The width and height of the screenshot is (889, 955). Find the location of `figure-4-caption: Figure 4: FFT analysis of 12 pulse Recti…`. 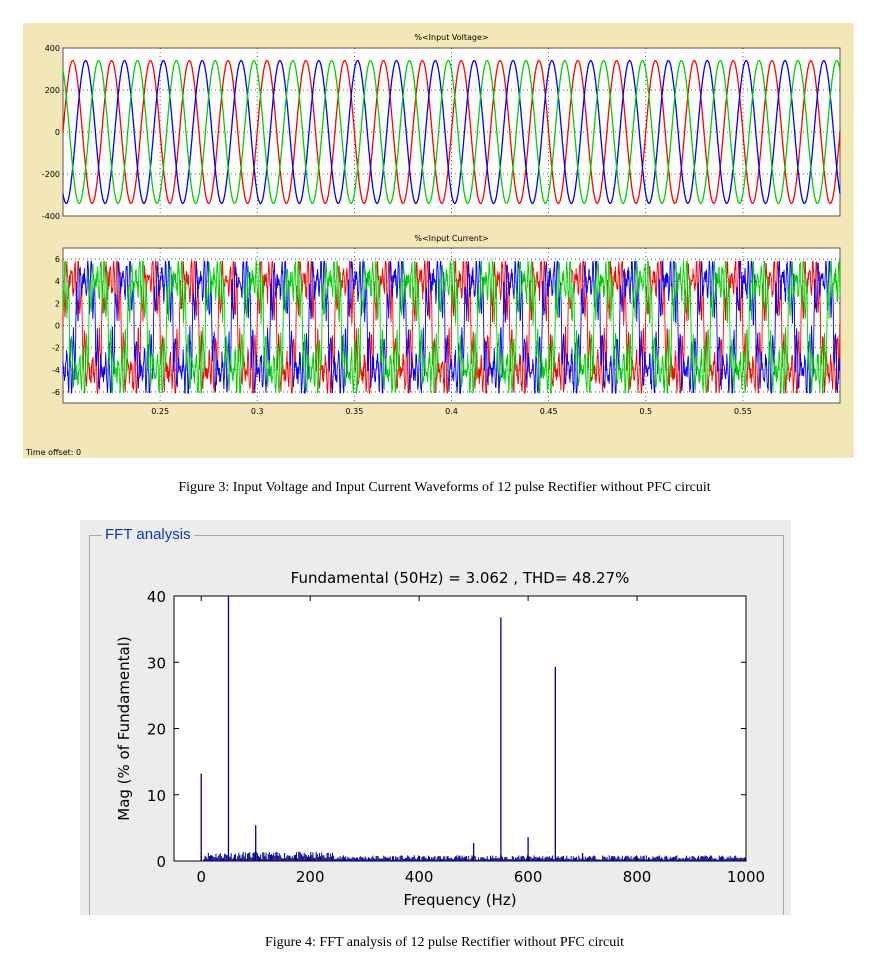

figure-4-caption: Figure 4: FFT analysis of 12 pulse Recti… is located at coordinates (444, 942).